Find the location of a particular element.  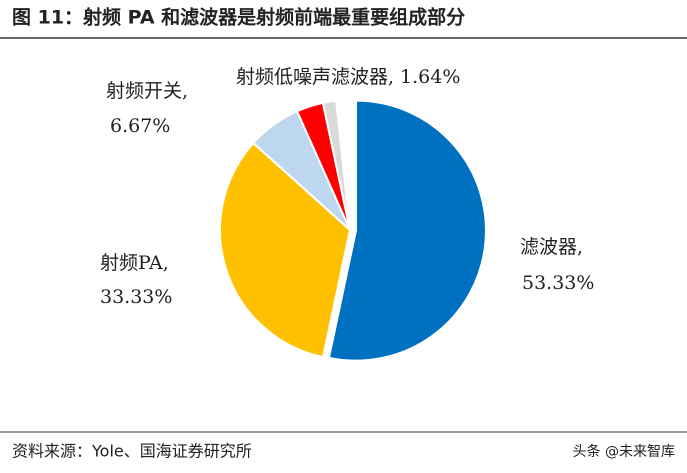

source: 资料来源：Yole、国海证券研究所 is located at coordinates (132, 451).